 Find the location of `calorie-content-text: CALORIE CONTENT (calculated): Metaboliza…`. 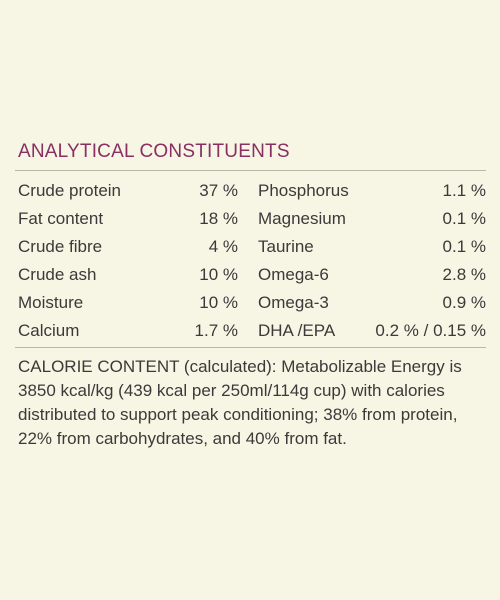

calorie-content-text: CALORIE CONTENT (calculated): Metaboliza… is located at coordinates (240, 402).